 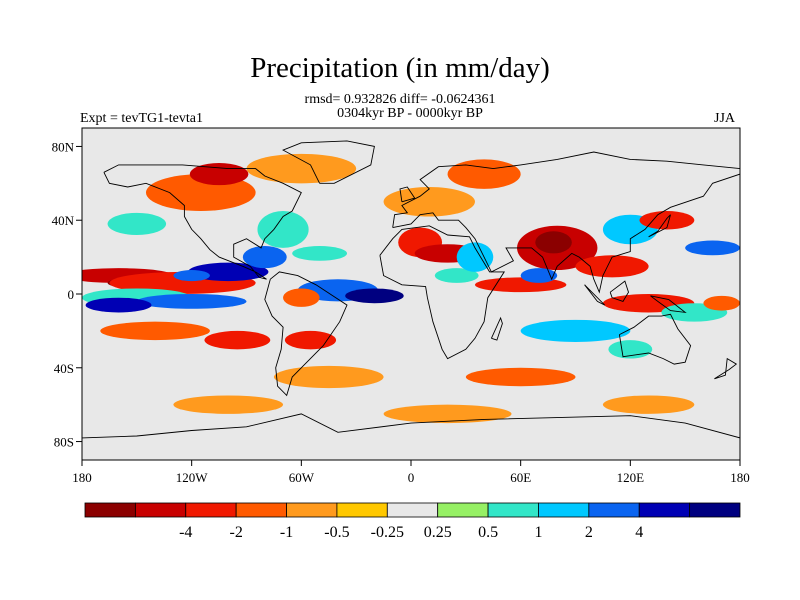 What do you see at coordinates (725, 118) in the screenshot?
I see `season-label: JJA` at bounding box center [725, 118].